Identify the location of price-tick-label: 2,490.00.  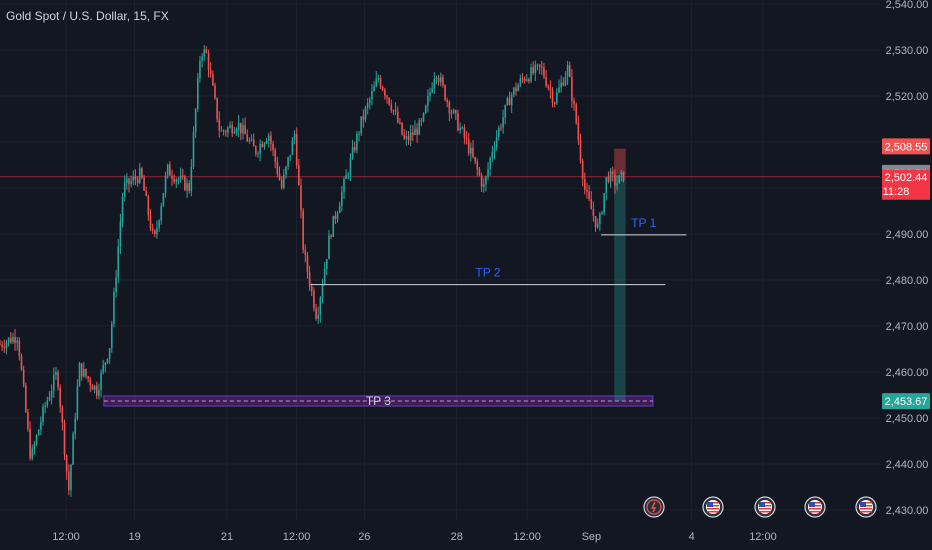
(907, 235).